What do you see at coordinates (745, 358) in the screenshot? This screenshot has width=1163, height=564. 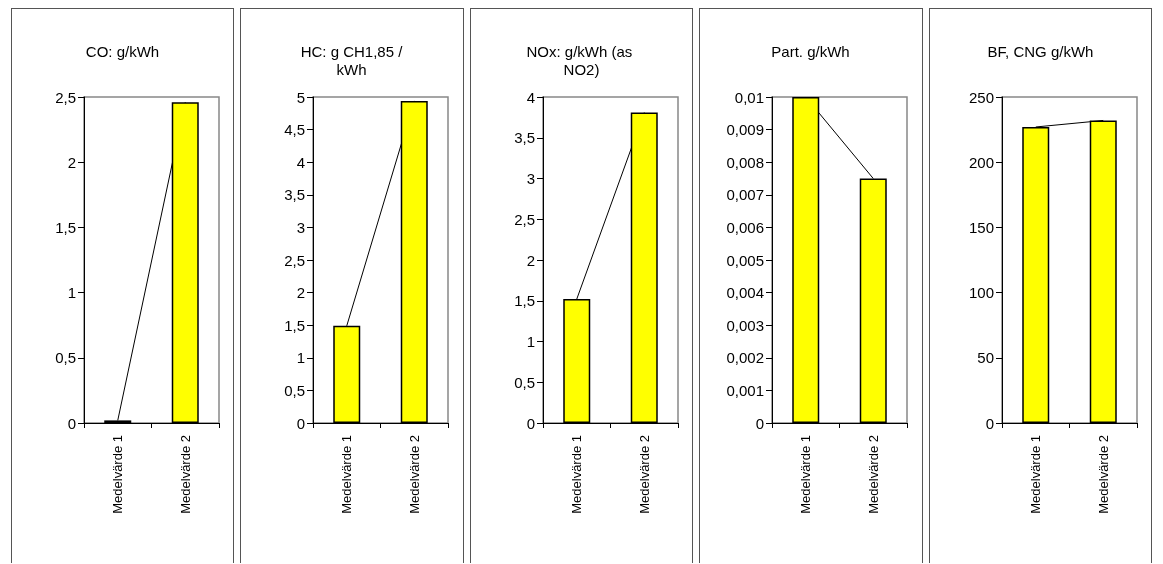 I see `y-tick-label: 0,002` at bounding box center [745, 358].